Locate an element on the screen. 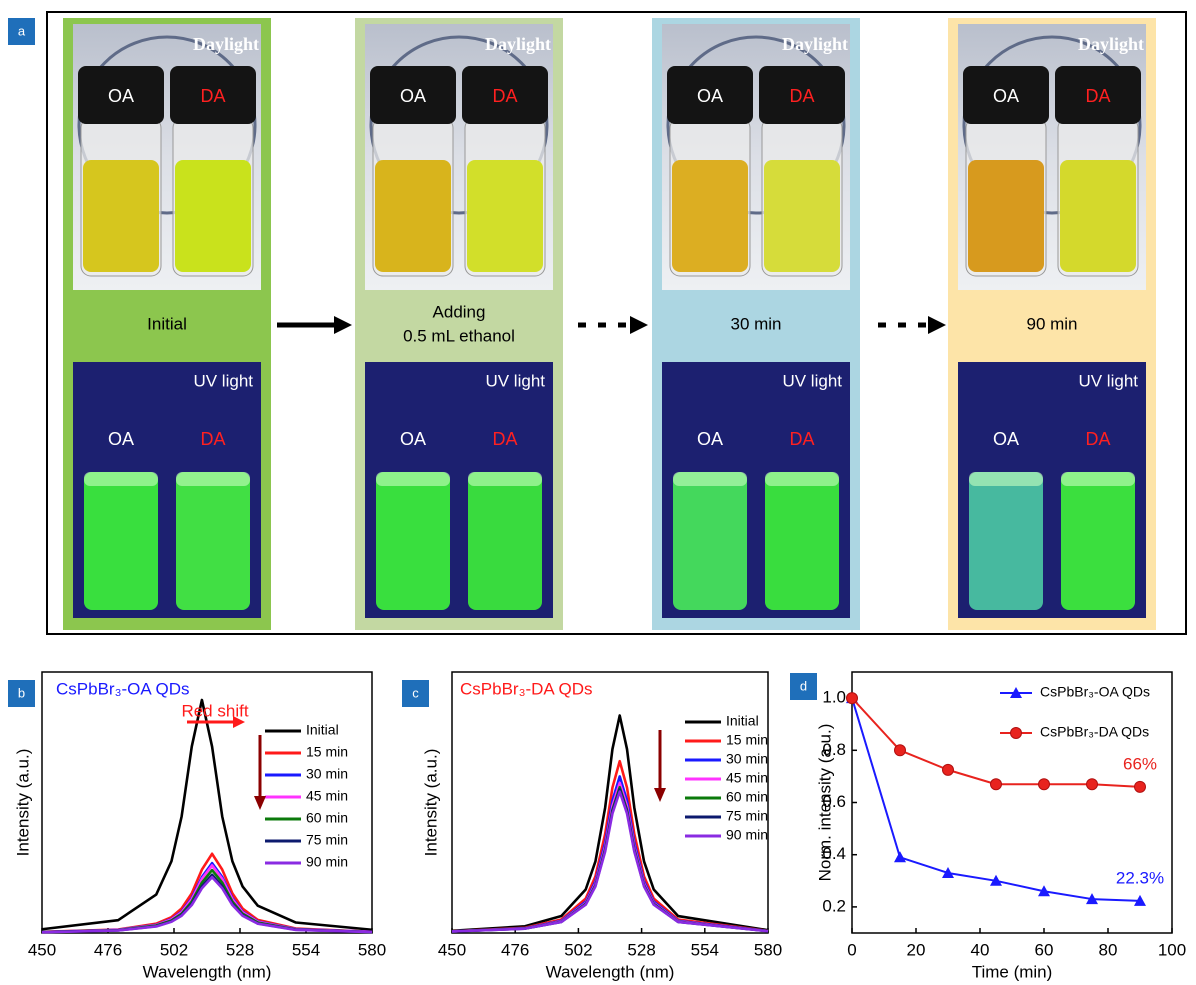  annotation-arrow-head is located at coordinates (239, 722).